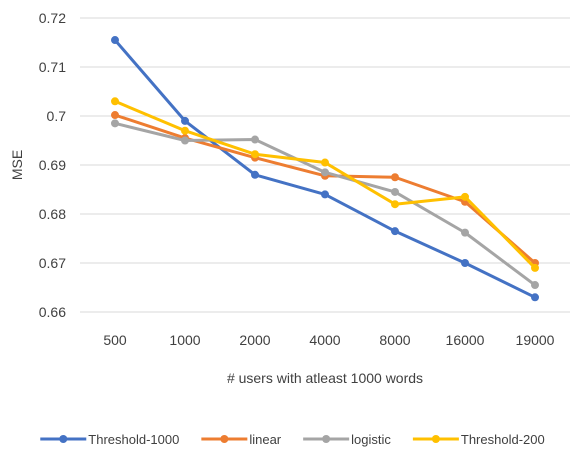 This screenshot has height=455, width=585. I want to click on y-axis-tick-labels: 0.66 0.67 0.68 0.69 0.7 0.71 0.72, so click(52, 165).